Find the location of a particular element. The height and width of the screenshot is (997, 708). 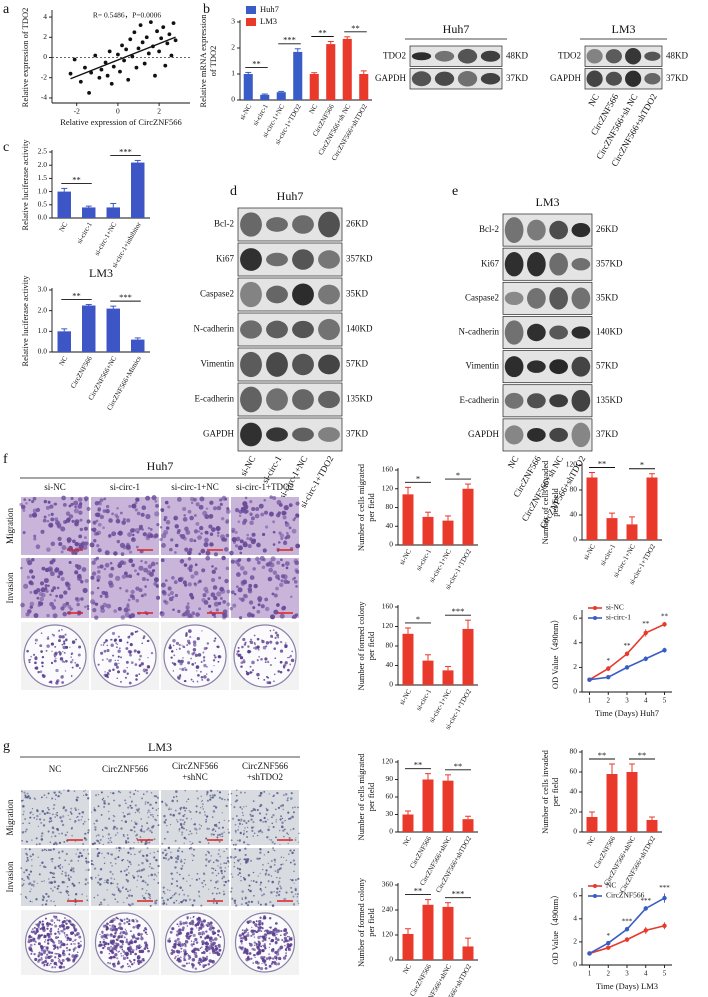

bar is located at coordinates (264, 97).